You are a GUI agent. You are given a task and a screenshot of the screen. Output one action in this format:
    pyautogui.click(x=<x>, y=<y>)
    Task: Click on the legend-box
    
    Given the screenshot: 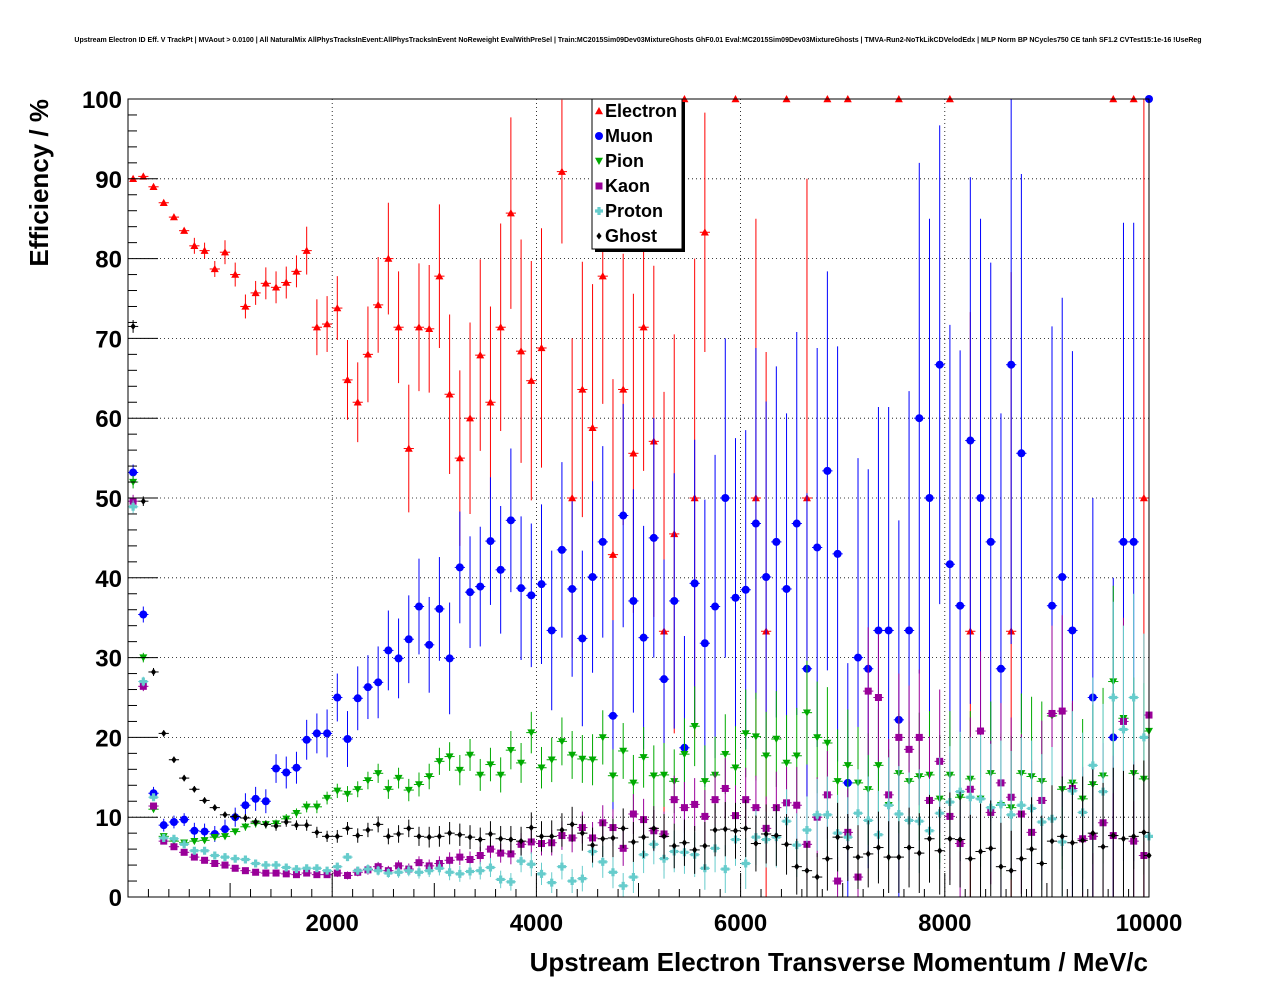 What is the action you would take?
    pyautogui.click(x=637, y=174)
    